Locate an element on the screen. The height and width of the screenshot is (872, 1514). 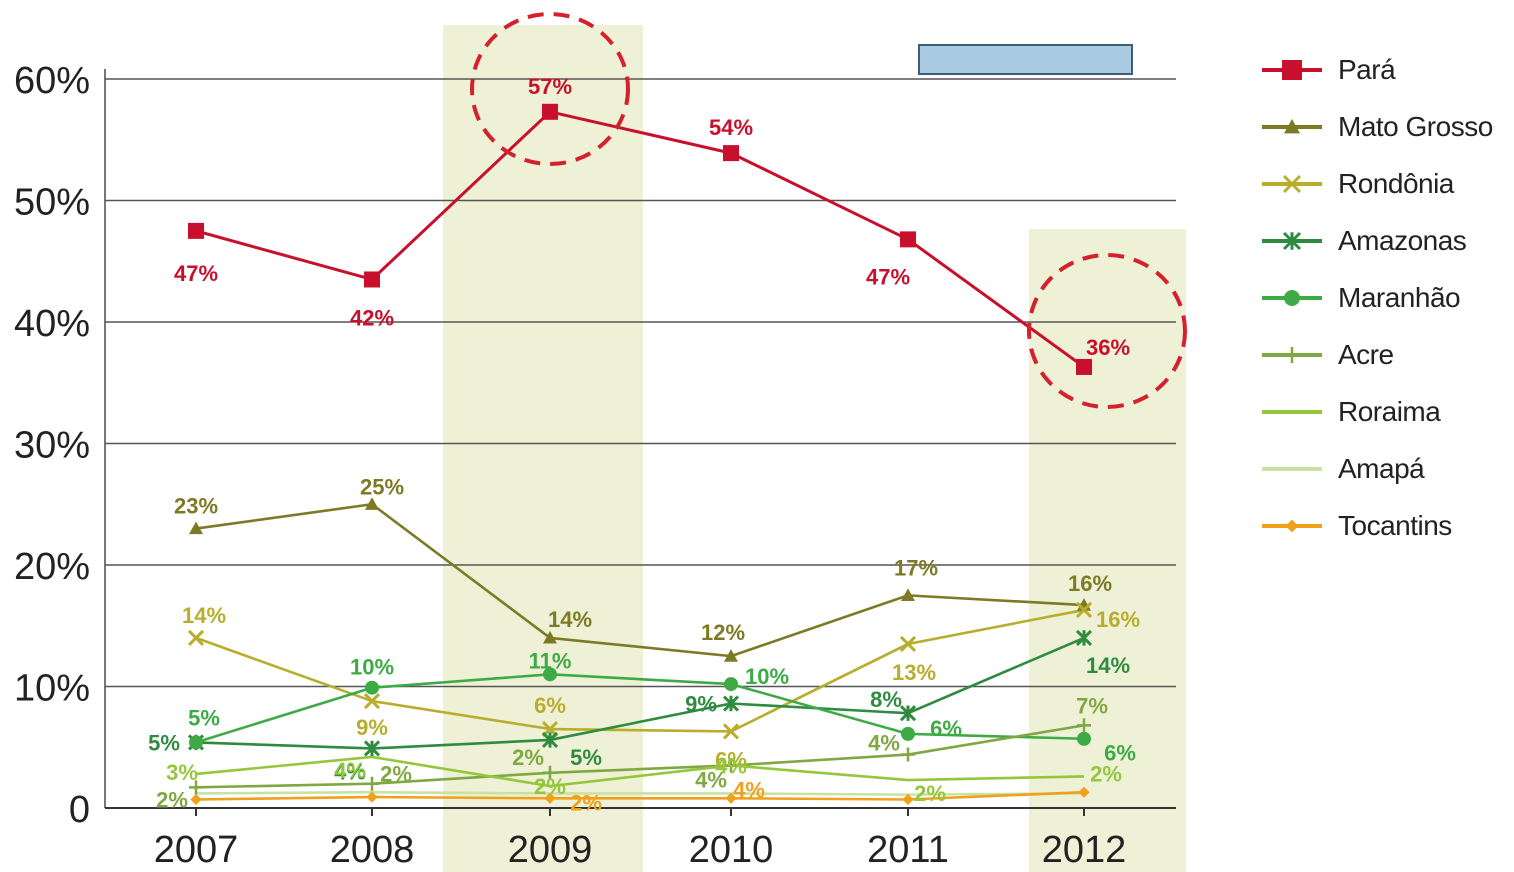
data-label: 36% is located at coordinates (1108, 347).